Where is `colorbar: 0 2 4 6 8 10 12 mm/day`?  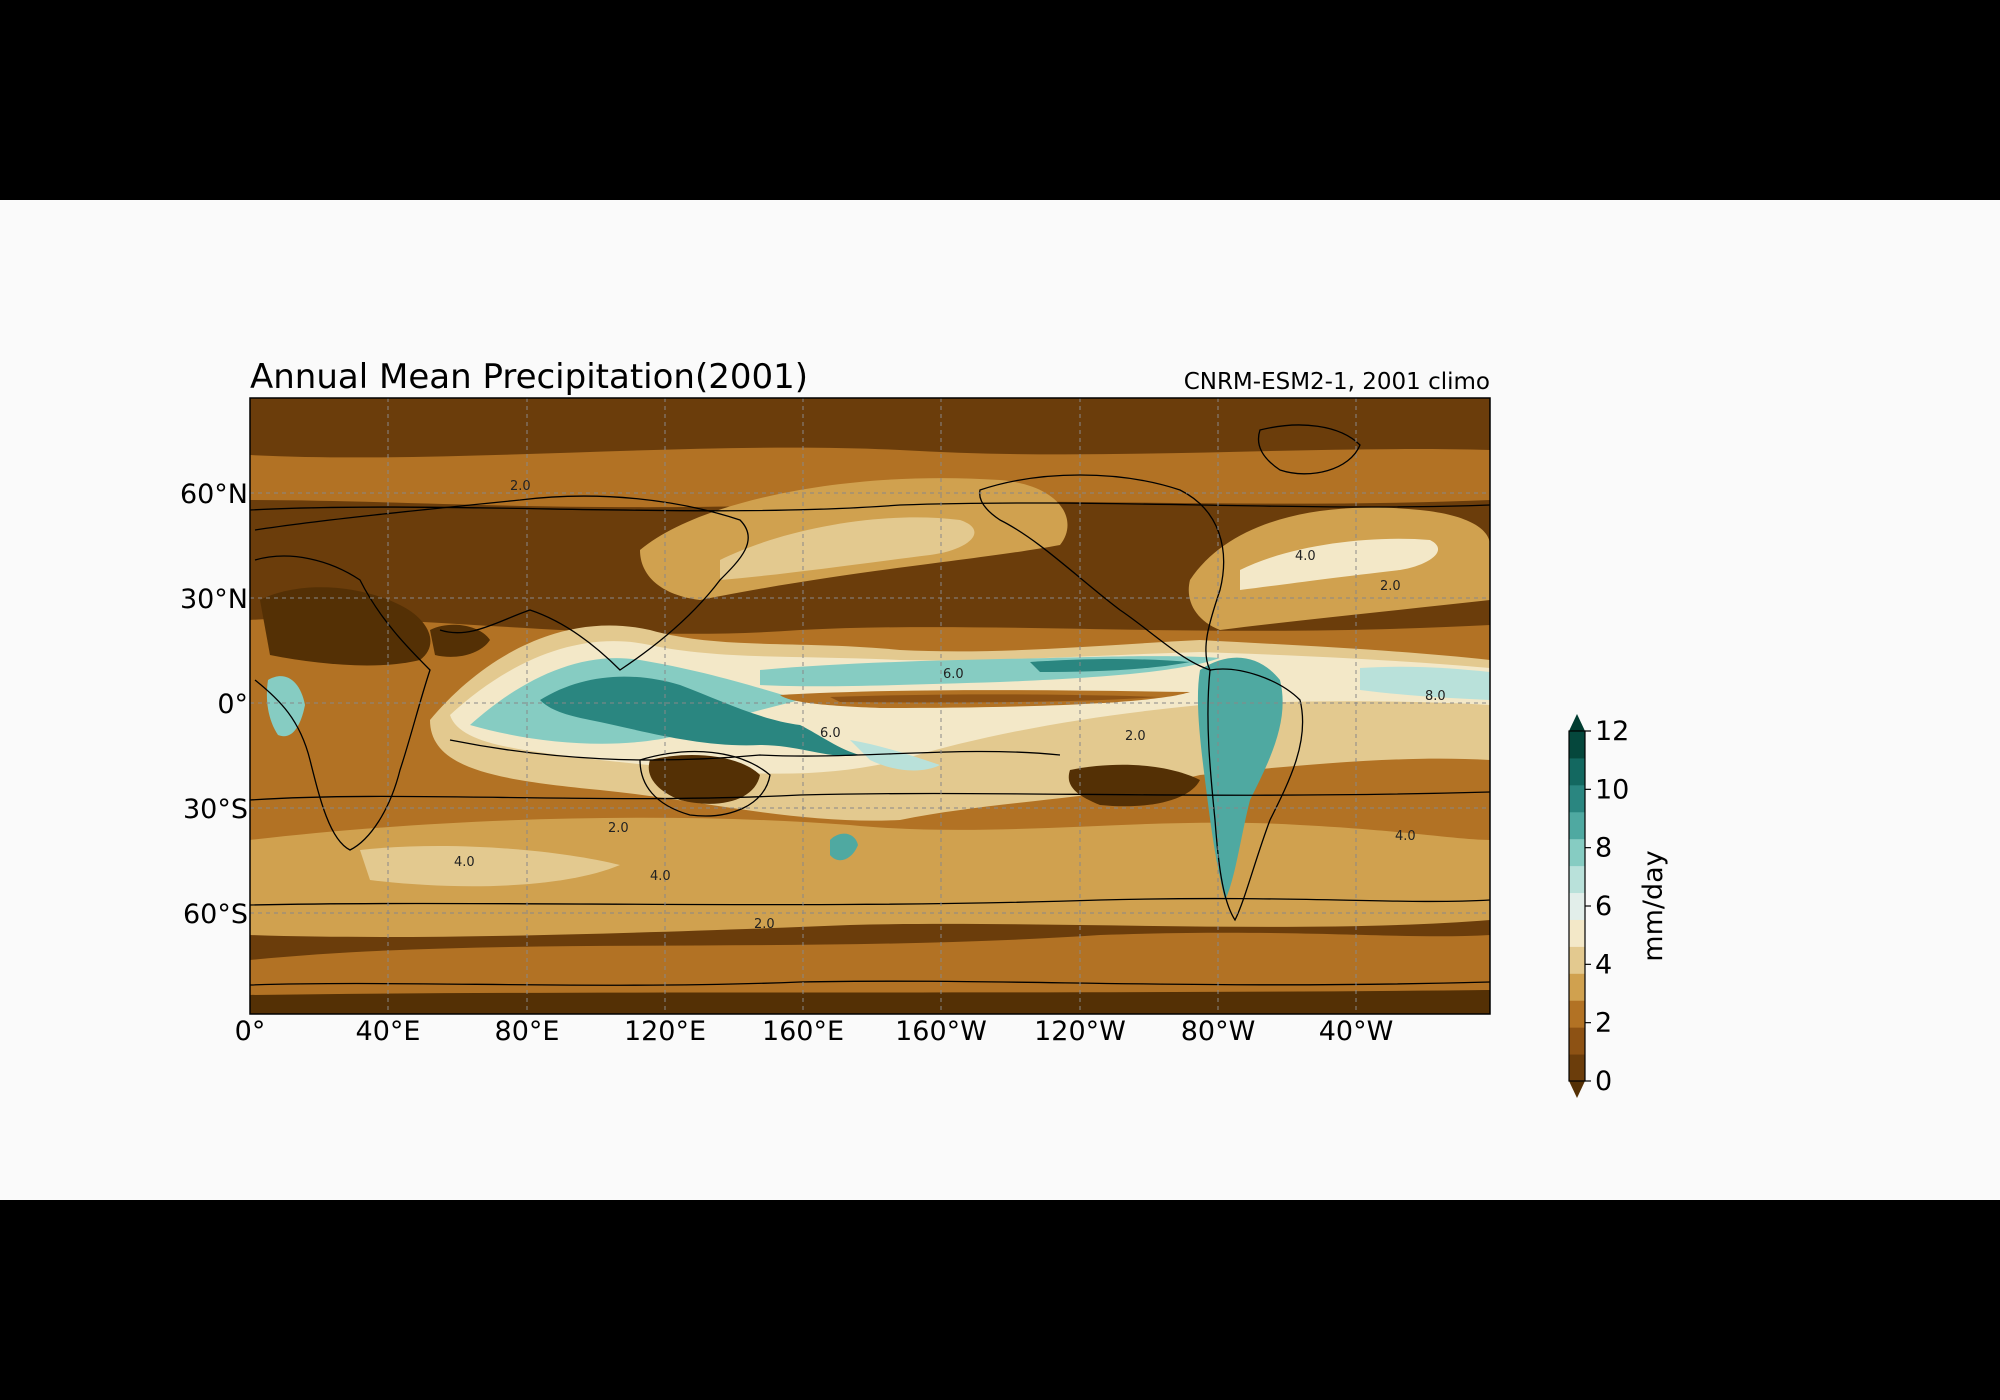
colorbar: 0 2 4 6 8 10 12 mm/day is located at coordinates (1618, 906).